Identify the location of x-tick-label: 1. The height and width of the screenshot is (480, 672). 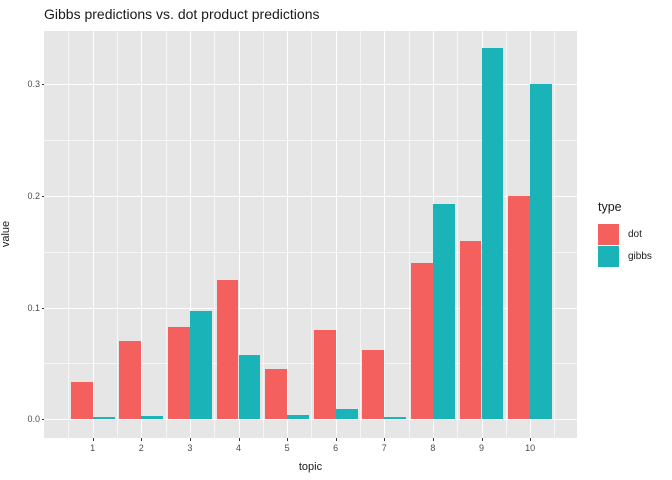
(93, 448).